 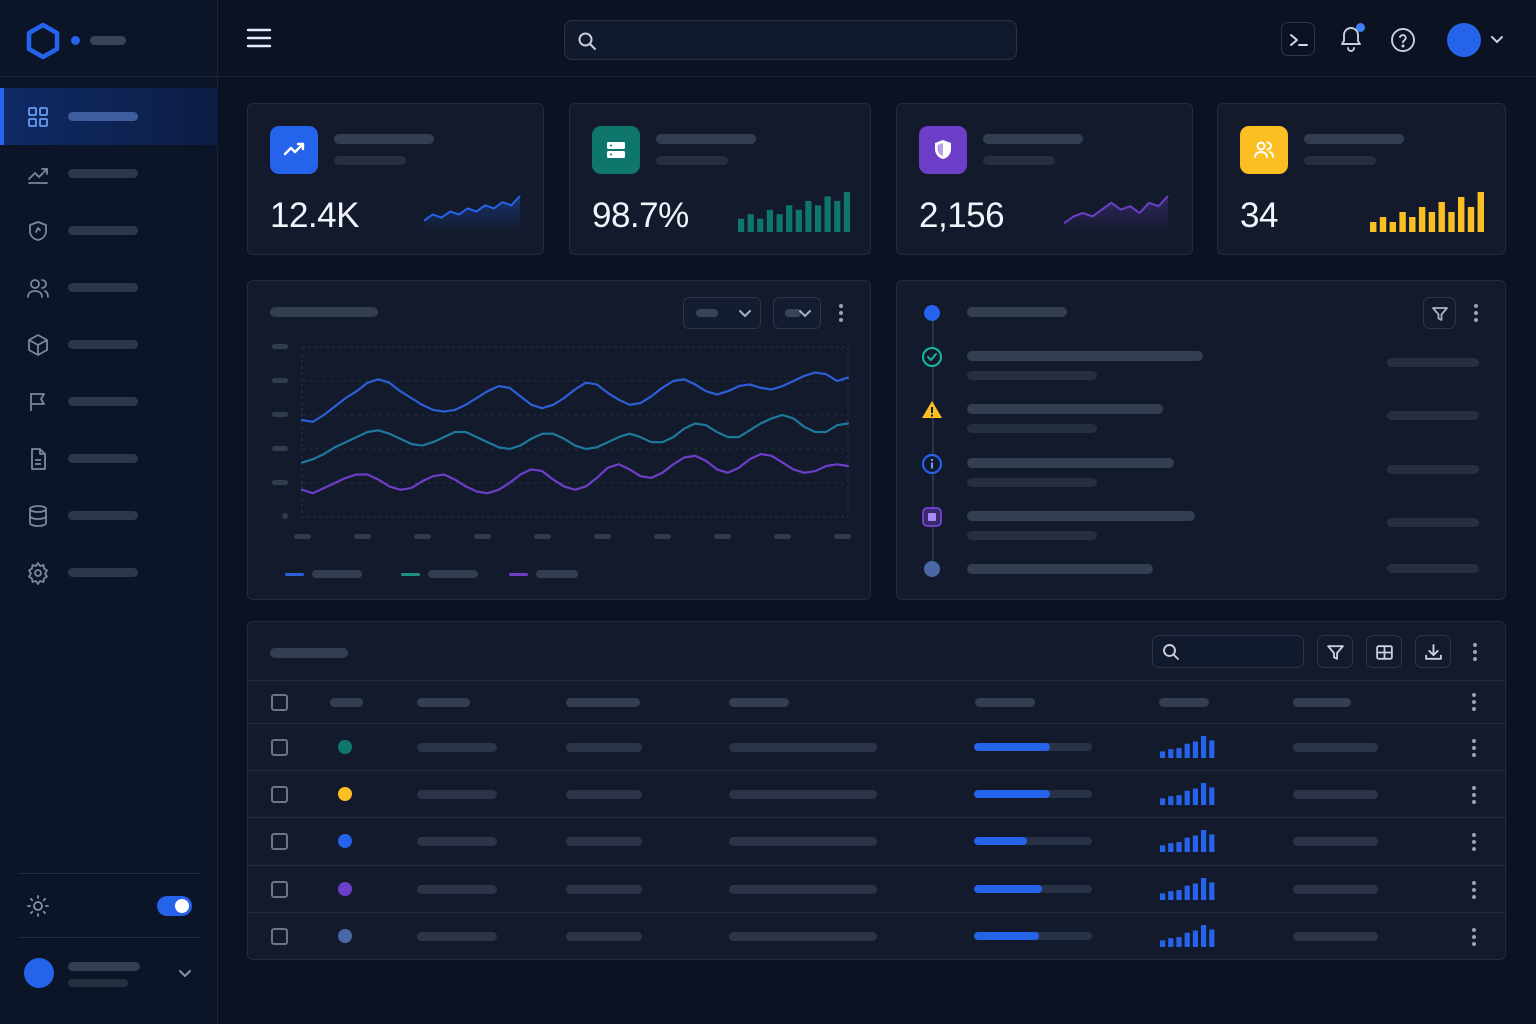 I want to click on sidebar-item-settings, so click(x=109, y=572).